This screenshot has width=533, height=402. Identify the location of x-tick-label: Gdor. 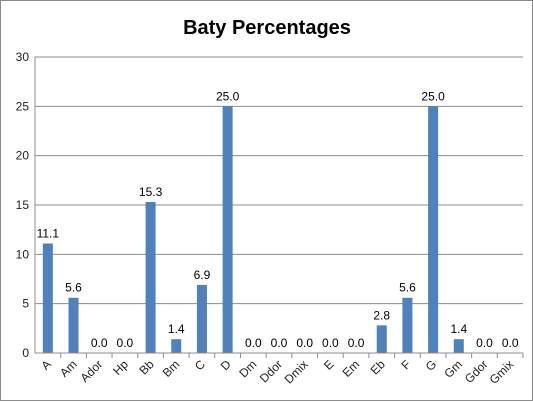
(476, 371).